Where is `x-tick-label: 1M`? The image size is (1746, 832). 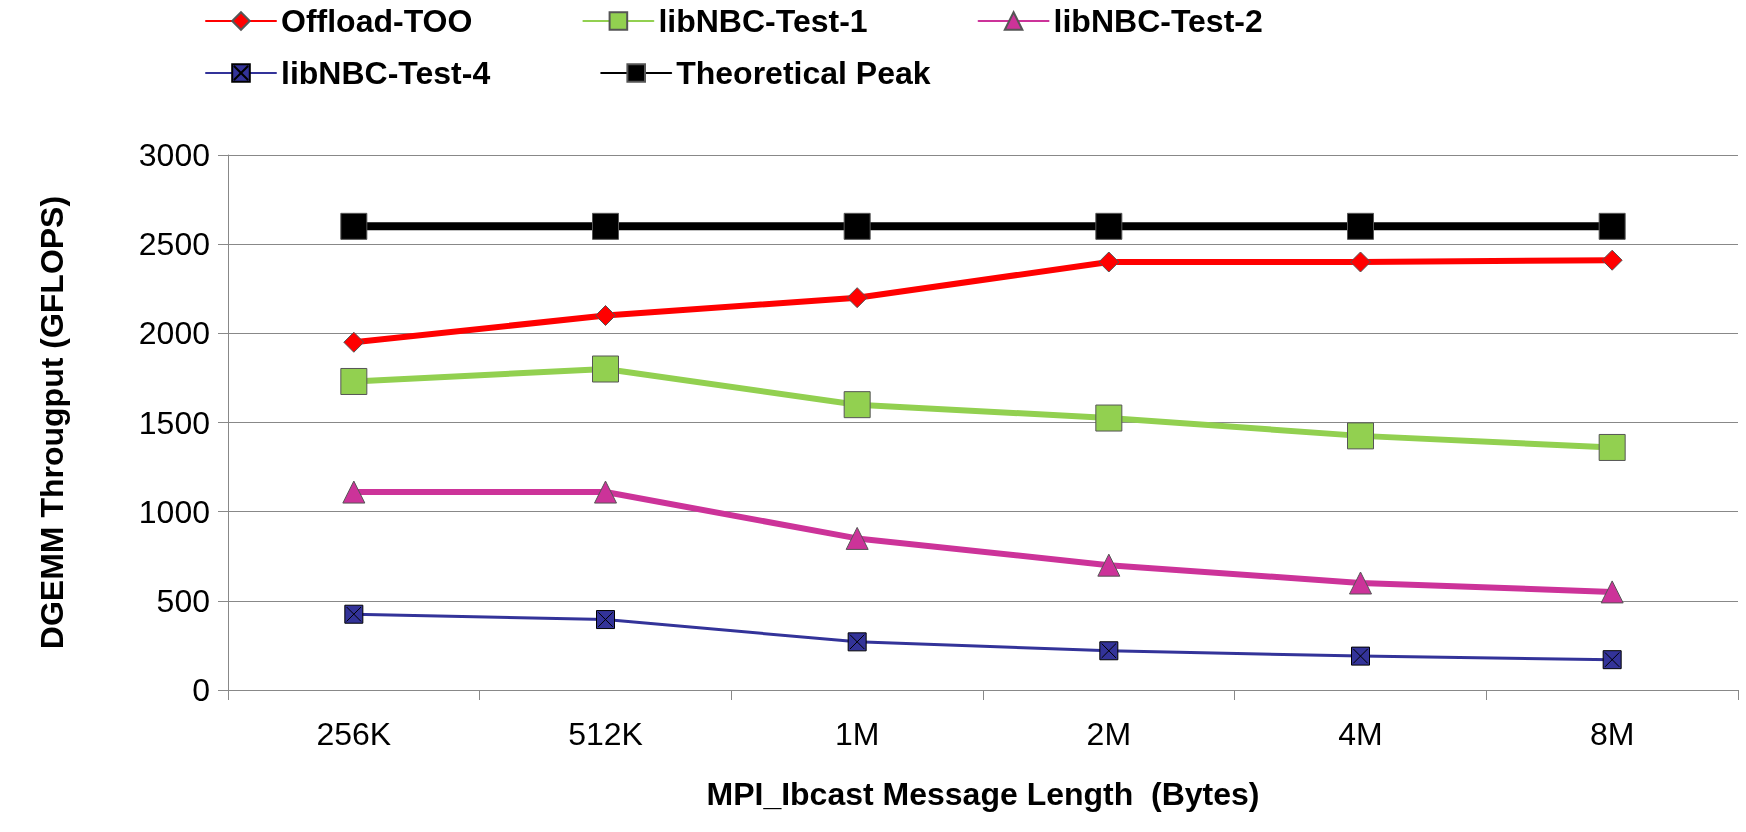
x-tick-label: 1M is located at coordinates (857, 734).